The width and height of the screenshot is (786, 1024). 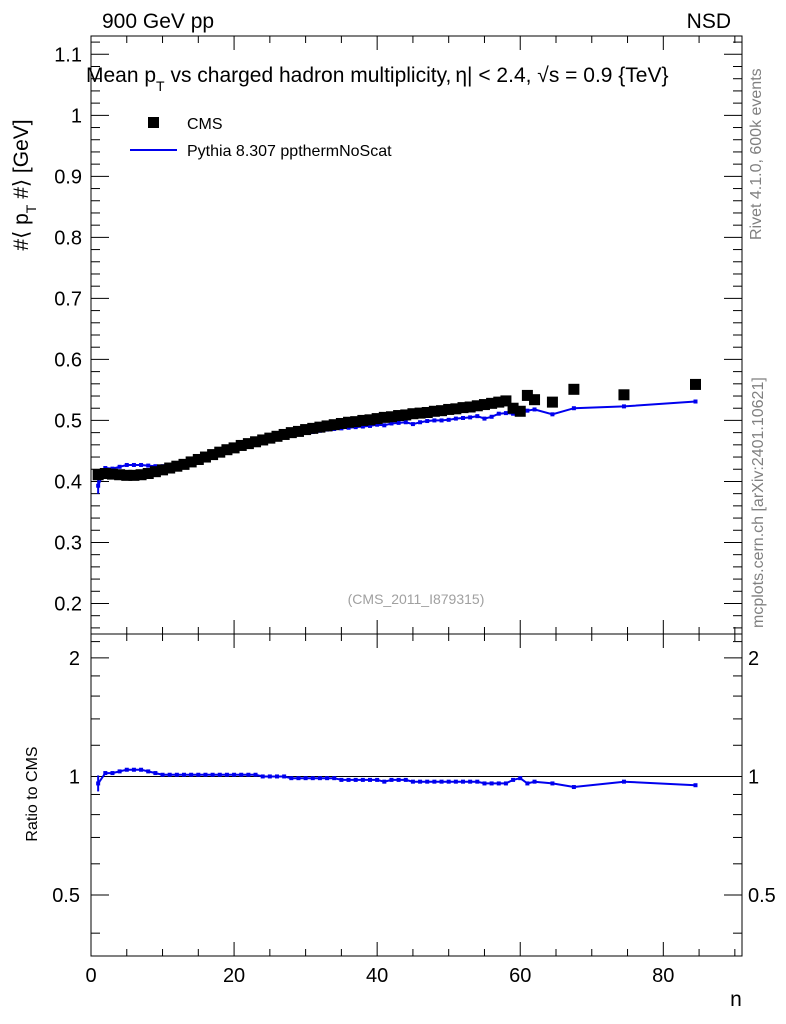 What do you see at coordinates (68, 360) in the screenshot?
I see `y-tick-label: 0.6` at bounding box center [68, 360].